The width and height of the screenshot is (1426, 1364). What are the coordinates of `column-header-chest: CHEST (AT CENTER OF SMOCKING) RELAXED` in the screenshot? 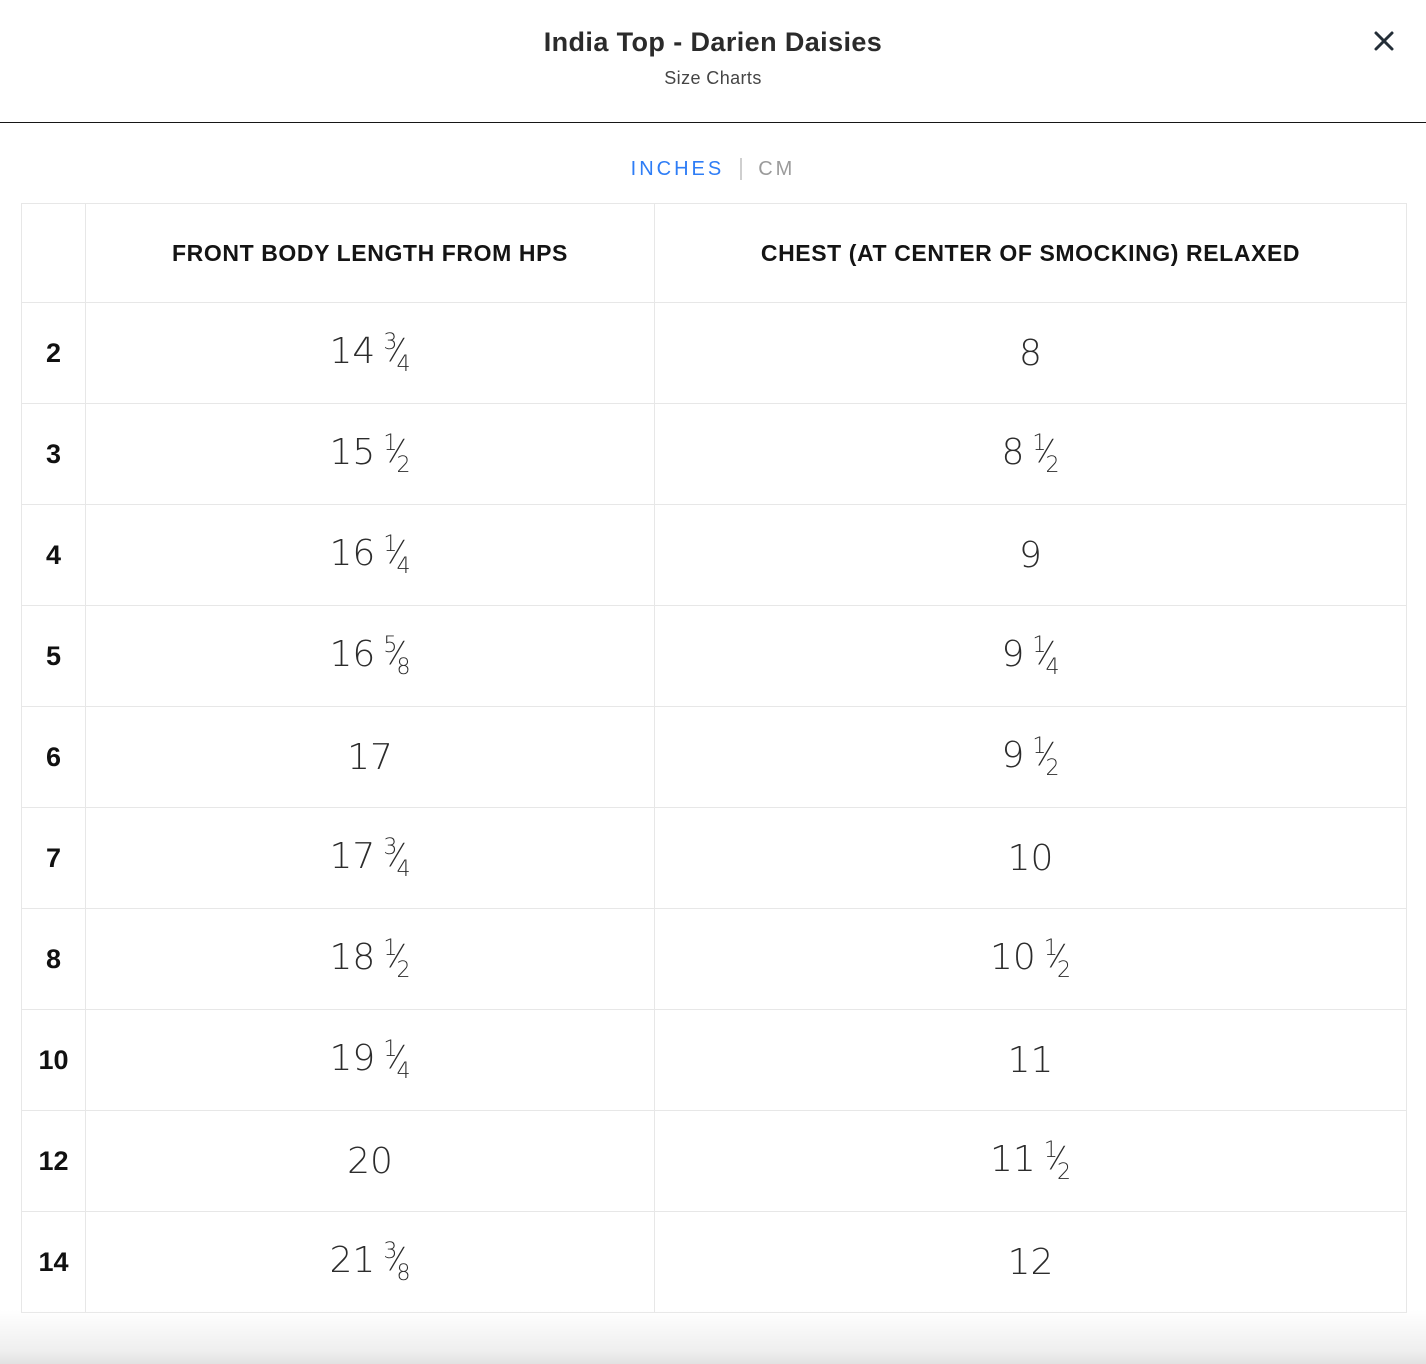 It's located at (1030, 253).